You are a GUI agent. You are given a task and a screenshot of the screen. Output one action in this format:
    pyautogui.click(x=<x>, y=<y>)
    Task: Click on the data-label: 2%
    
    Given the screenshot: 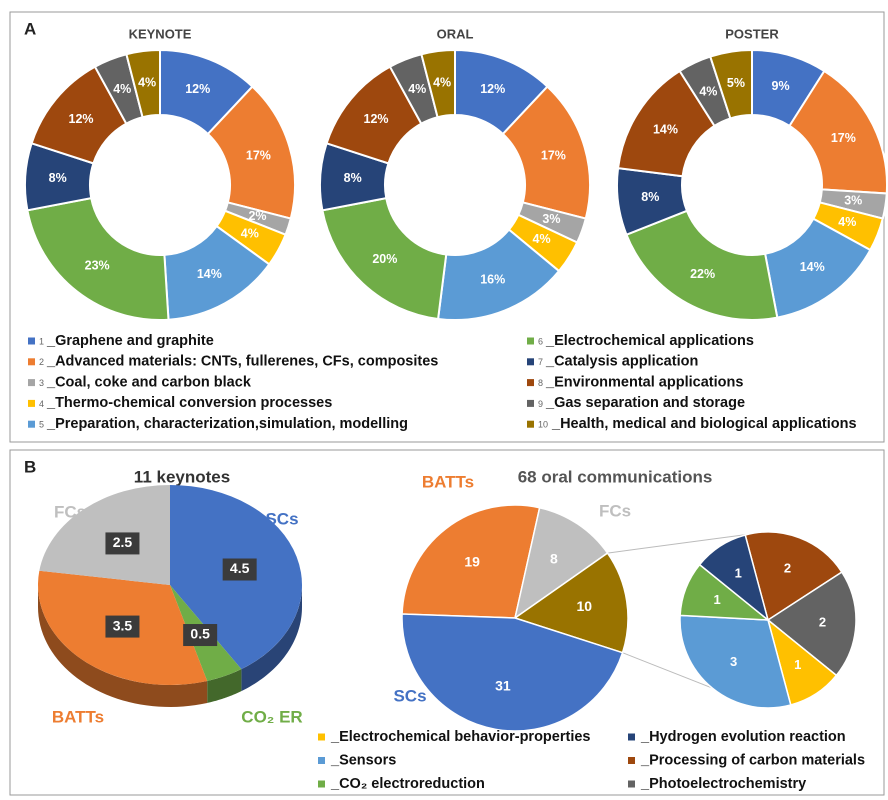 What is the action you would take?
    pyautogui.click(x=257, y=216)
    